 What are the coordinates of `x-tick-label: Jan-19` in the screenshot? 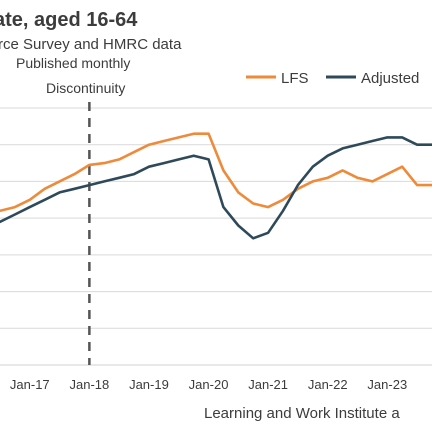 It's located at (149, 384).